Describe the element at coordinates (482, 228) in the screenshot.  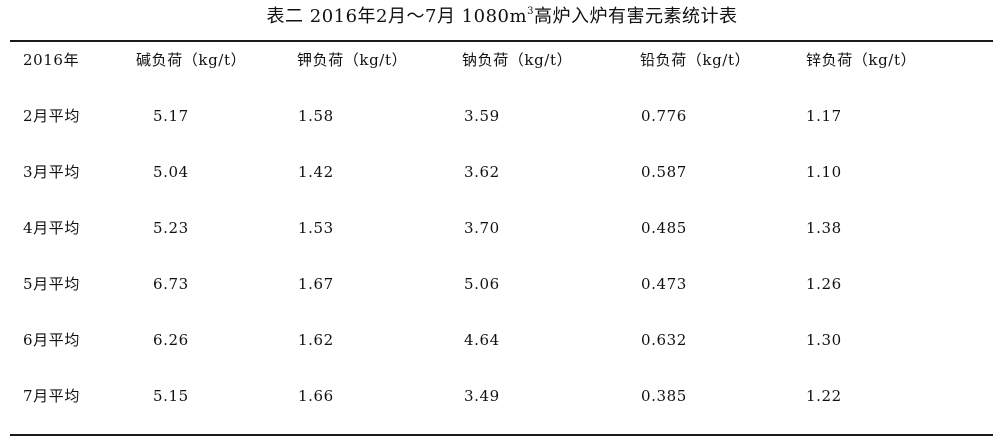
I see `table-cell-sodium-load: 3.70` at that location.